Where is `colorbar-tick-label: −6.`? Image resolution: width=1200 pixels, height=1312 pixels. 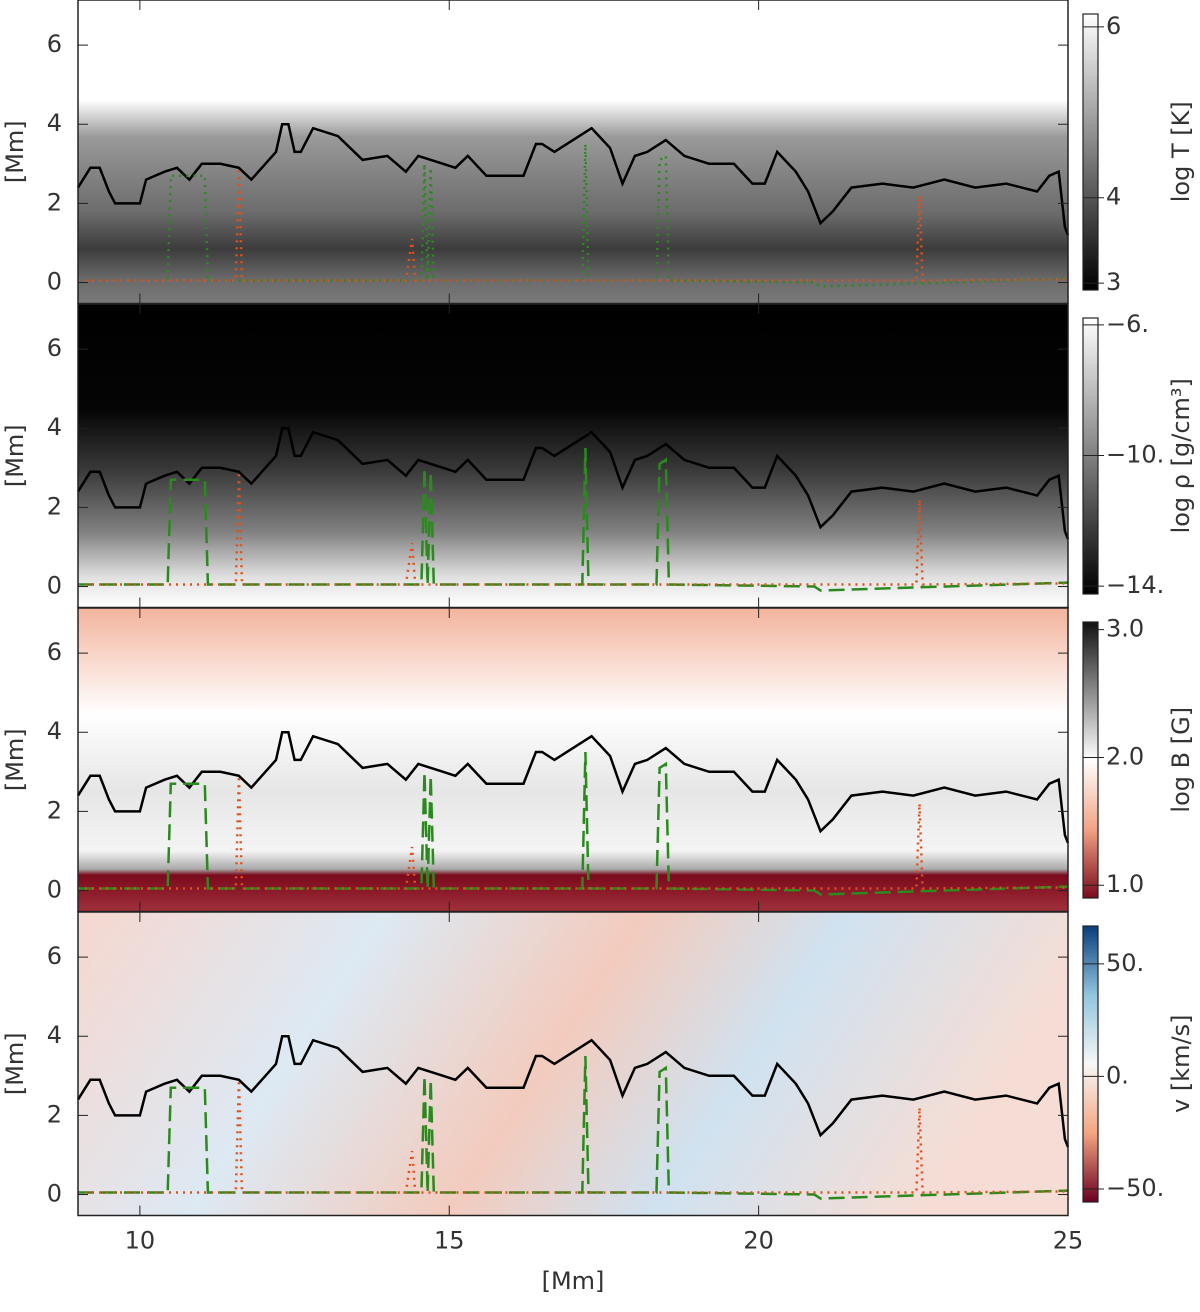
colorbar-tick-label: −6. is located at coordinates (1127, 324).